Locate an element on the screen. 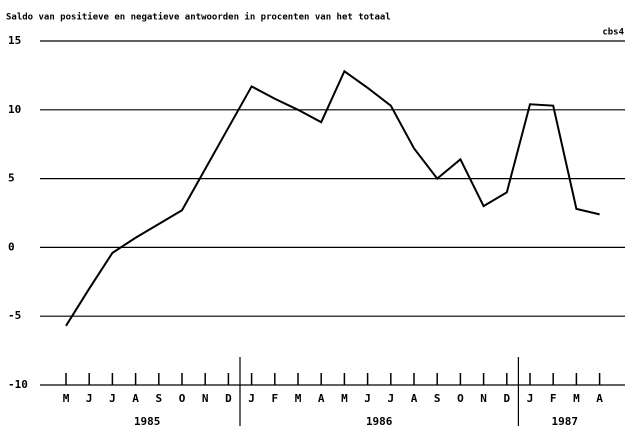 The image size is (636, 426). y-tick-label: 15 is located at coordinates (14, 40).